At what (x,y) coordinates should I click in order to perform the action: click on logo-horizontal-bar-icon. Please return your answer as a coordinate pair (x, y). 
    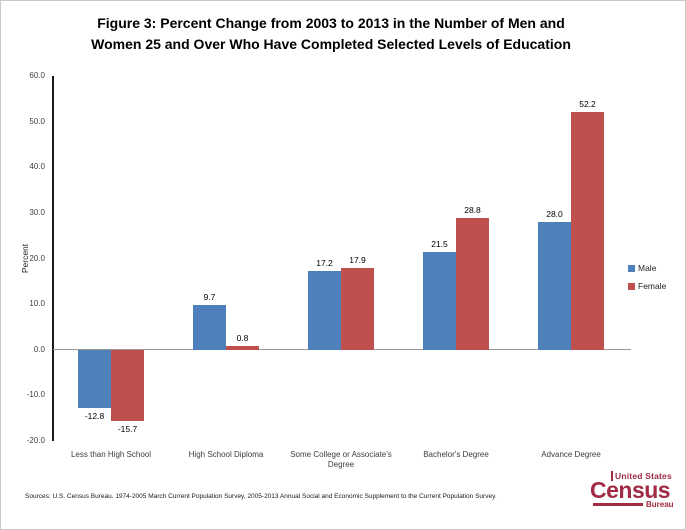
    Looking at the image, I should click on (618, 504).